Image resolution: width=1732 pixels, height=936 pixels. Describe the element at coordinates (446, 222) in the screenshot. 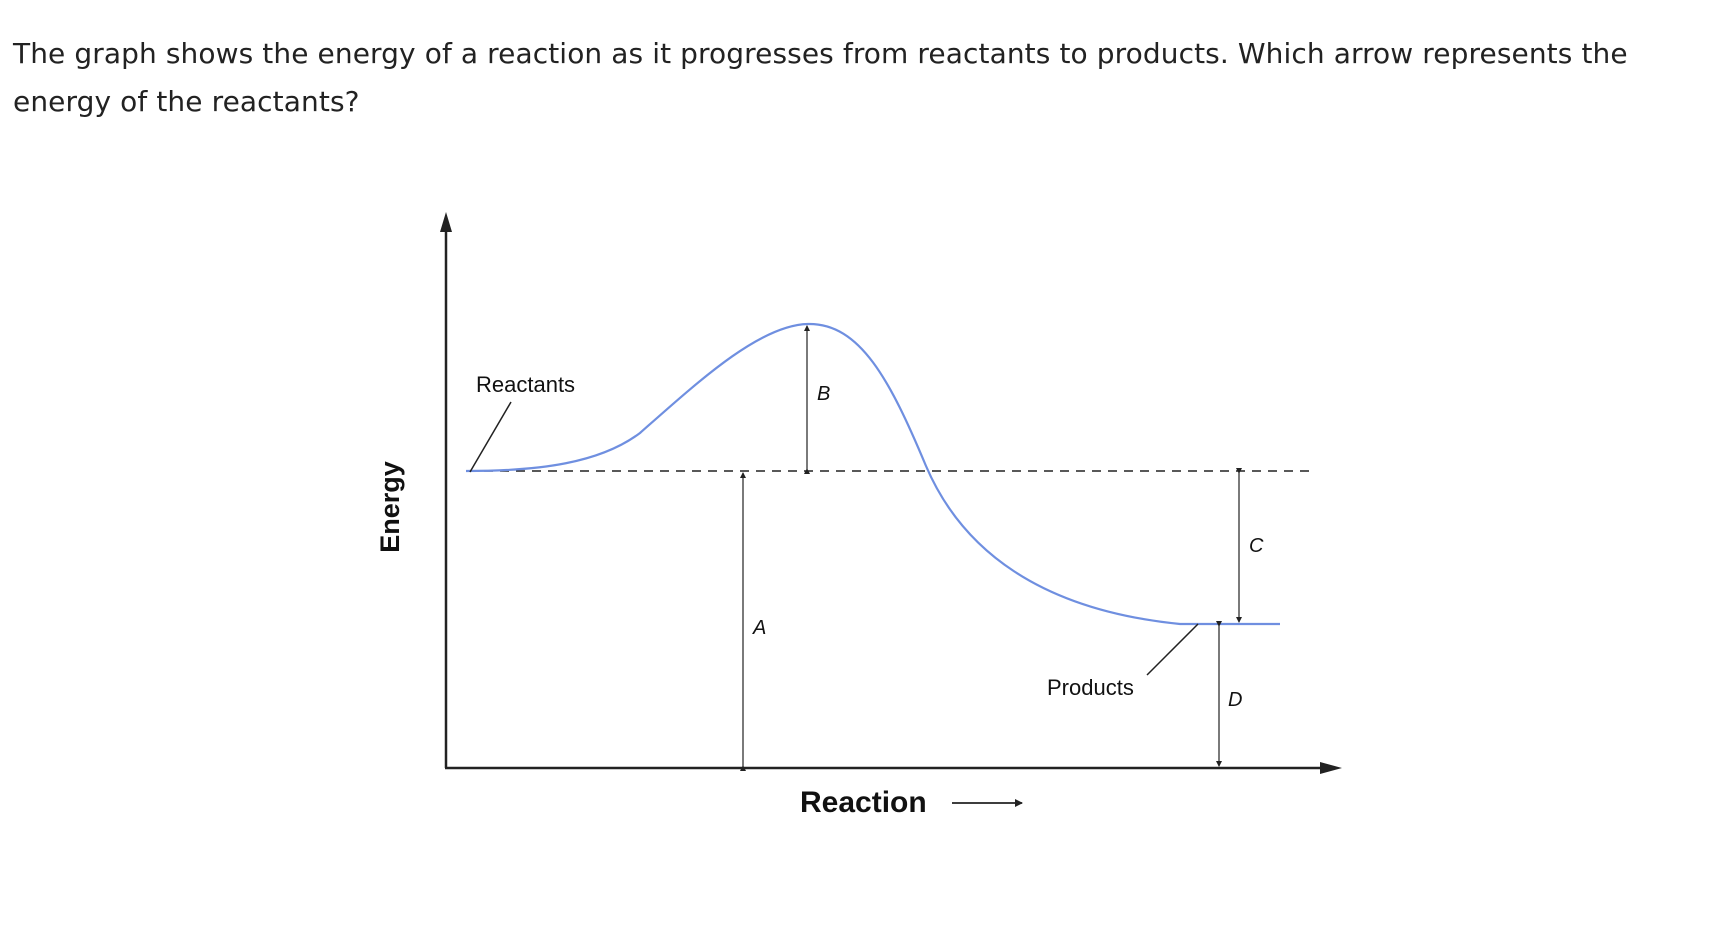

I see `y-axis-arrowhead` at that location.